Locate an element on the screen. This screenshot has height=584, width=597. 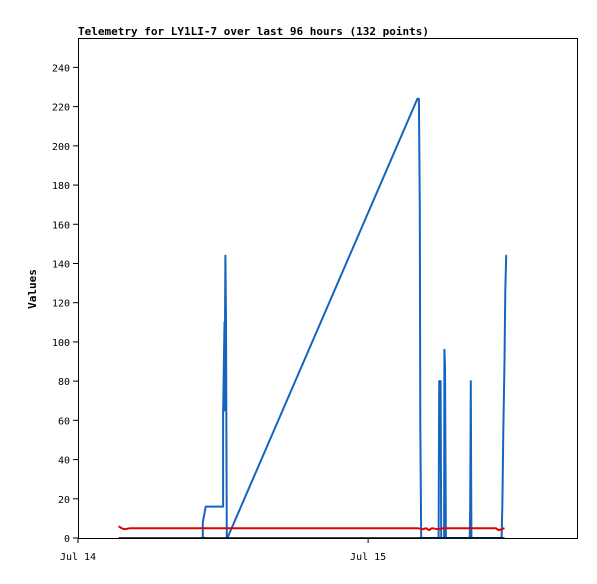
y-tick-label: 0 is located at coordinates (67, 539).